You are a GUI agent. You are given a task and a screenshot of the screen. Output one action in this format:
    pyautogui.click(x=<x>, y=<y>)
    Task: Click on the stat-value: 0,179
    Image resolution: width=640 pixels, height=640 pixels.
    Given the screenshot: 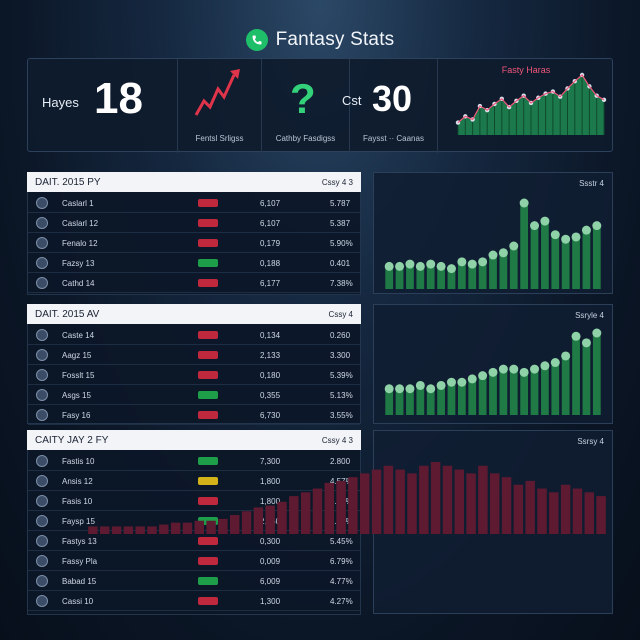 What is the action you would take?
    pyautogui.click(x=270, y=243)
    